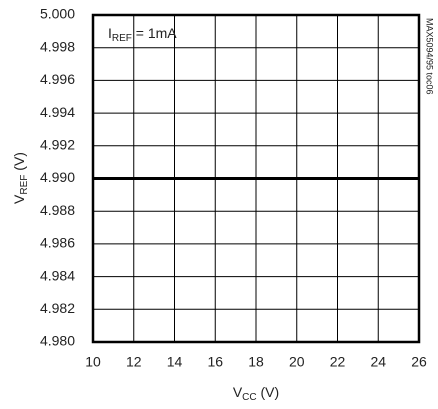  I want to click on annotation: IREF = 1mA, so click(142, 34).